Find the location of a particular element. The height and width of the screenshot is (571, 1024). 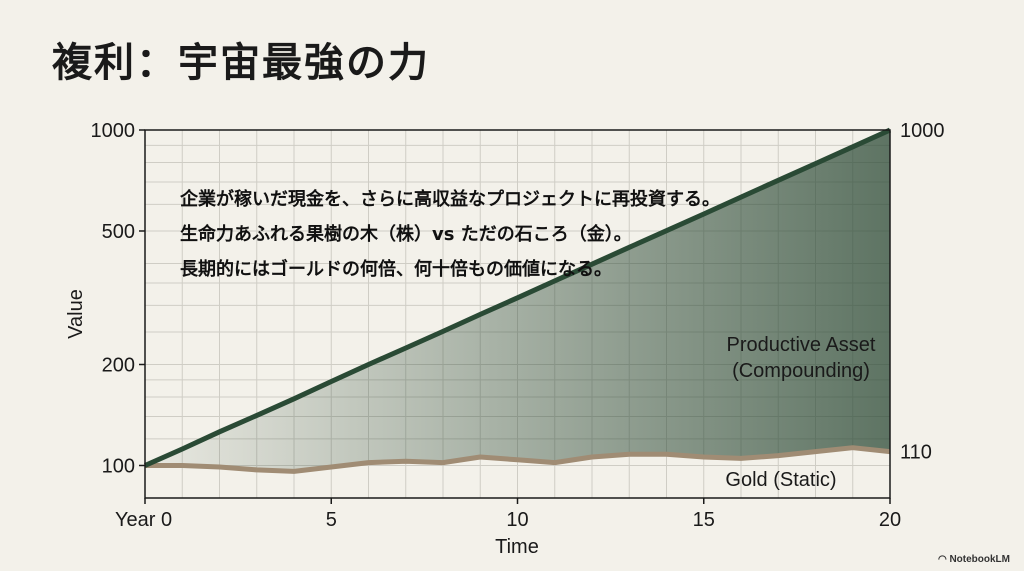

annotation-line-2: 生命力あふれる果樹の木（株）vs ただの石ころ（金）。 is located at coordinates (406, 234).